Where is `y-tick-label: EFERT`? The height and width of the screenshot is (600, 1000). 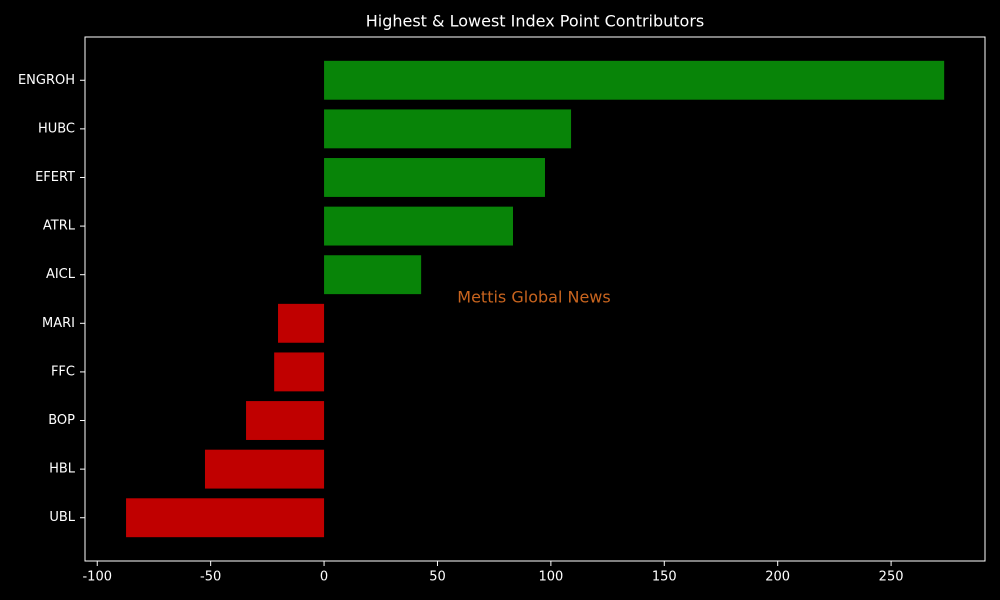
y-tick-label: EFERT is located at coordinates (55, 177).